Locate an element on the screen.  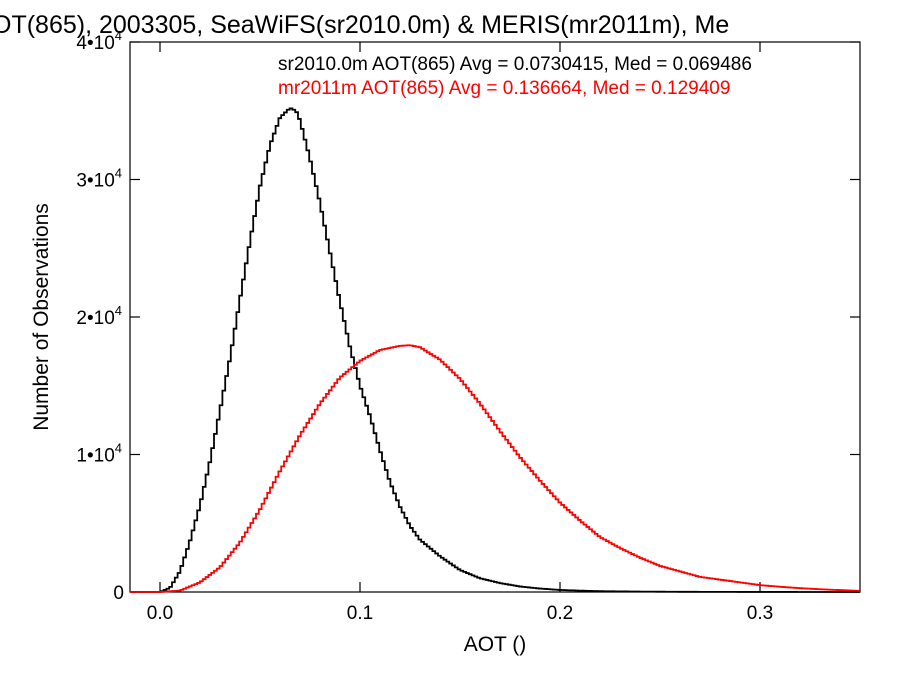
x-axis-label: AOT () is located at coordinates (495, 644).